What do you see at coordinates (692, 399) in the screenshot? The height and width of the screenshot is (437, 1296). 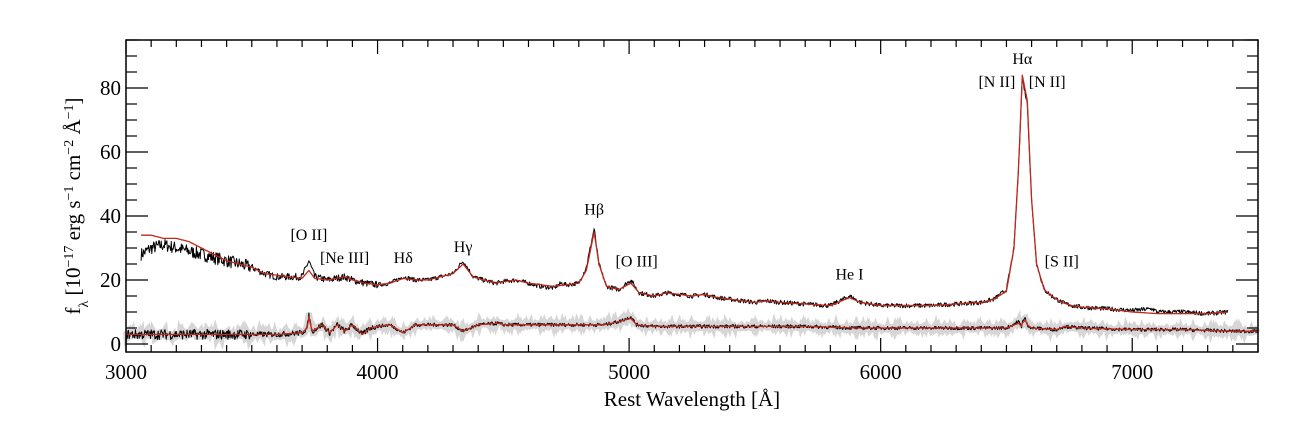 I see `x-axis-label: Rest Wavelength [Å]` at bounding box center [692, 399].